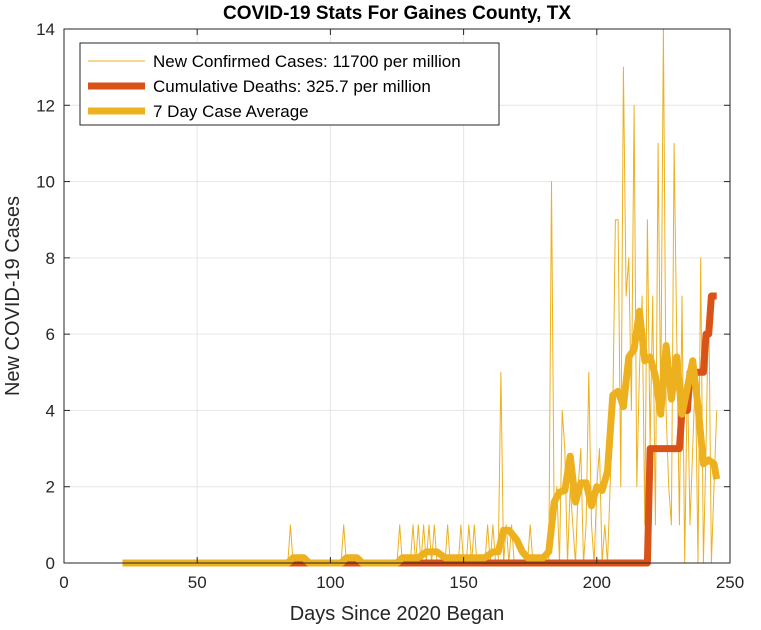  I want to click on legend-entry-cumulative-deaths: Cumulative Deaths: 325.7 per million, so click(292, 86).